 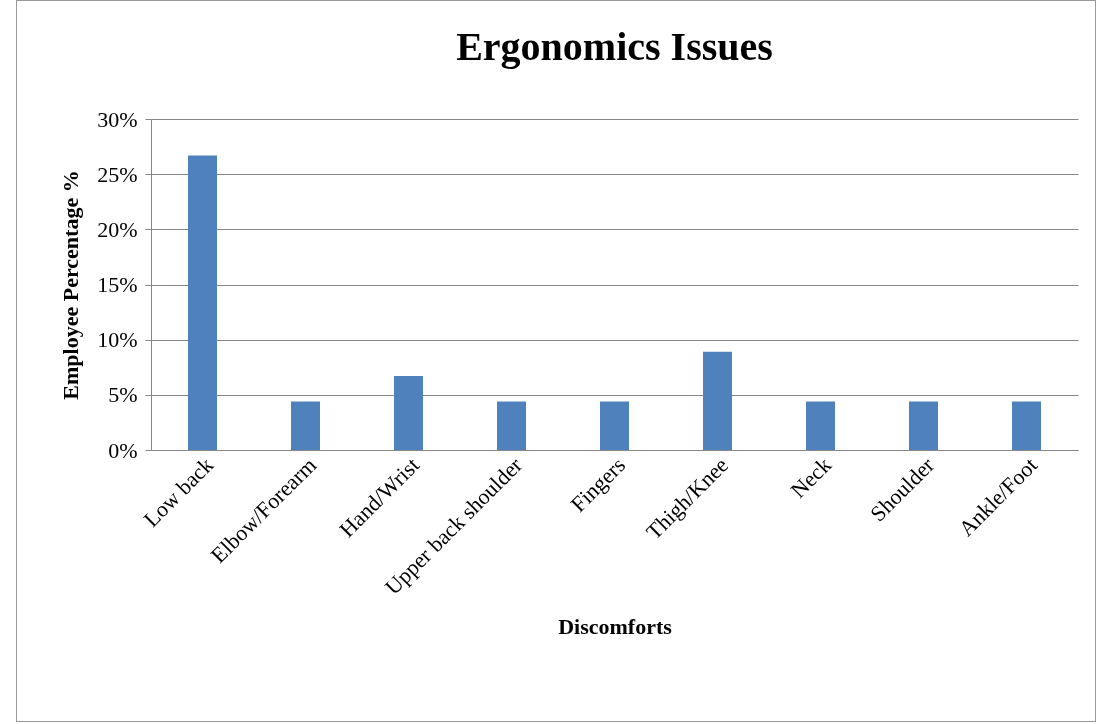 I want to click on y-tick-label: 25%, so click(x=117, y=174).